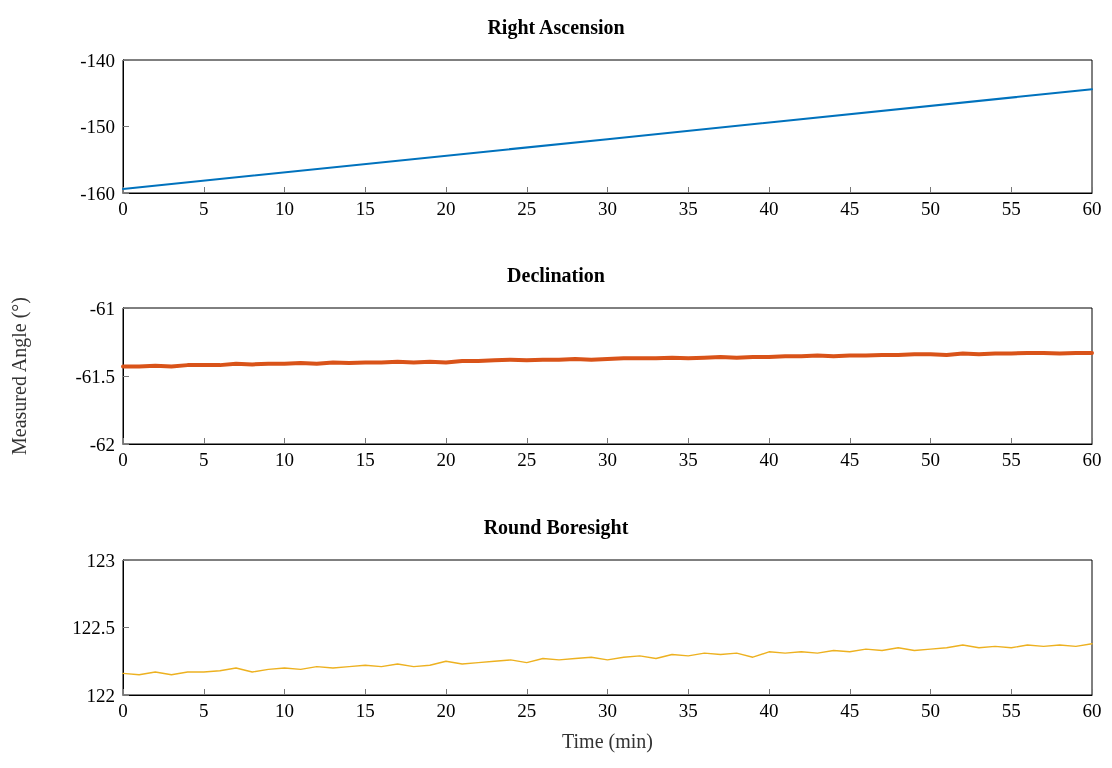 The width and height of the screenshot is (1112, 768). What do you see at coordinates (556, 275) in the screenshot?
I see `chart-title: Declination` at bounding box center [556, 275].